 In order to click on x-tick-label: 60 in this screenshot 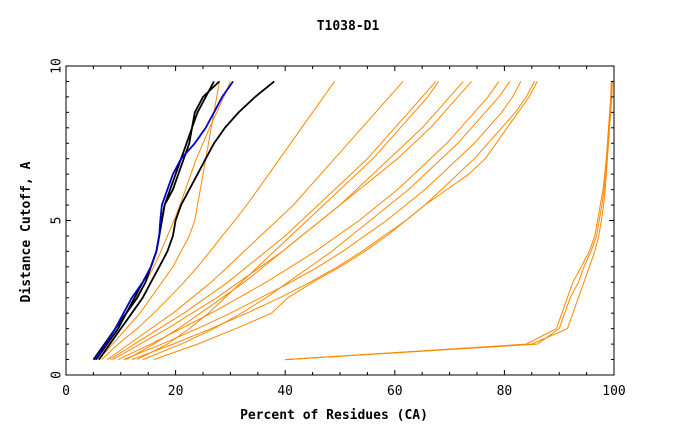, I will do `click(395, 391)`.